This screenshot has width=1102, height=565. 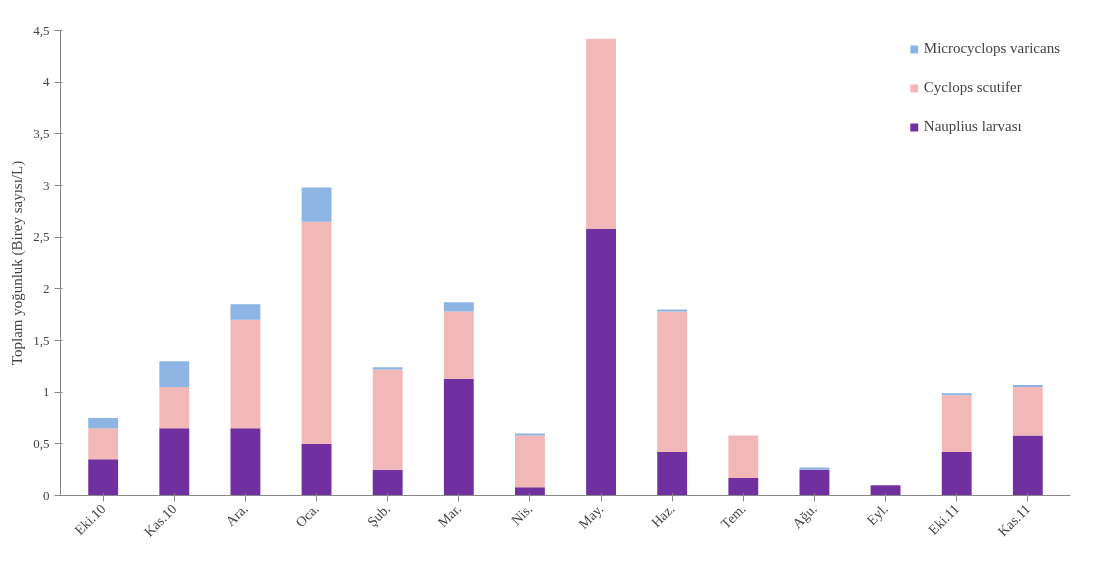 What do you see at coordinates (378, 515) in the screenshot?
I see `x-tick-label: Şub.` at bounding box center [378, 515].